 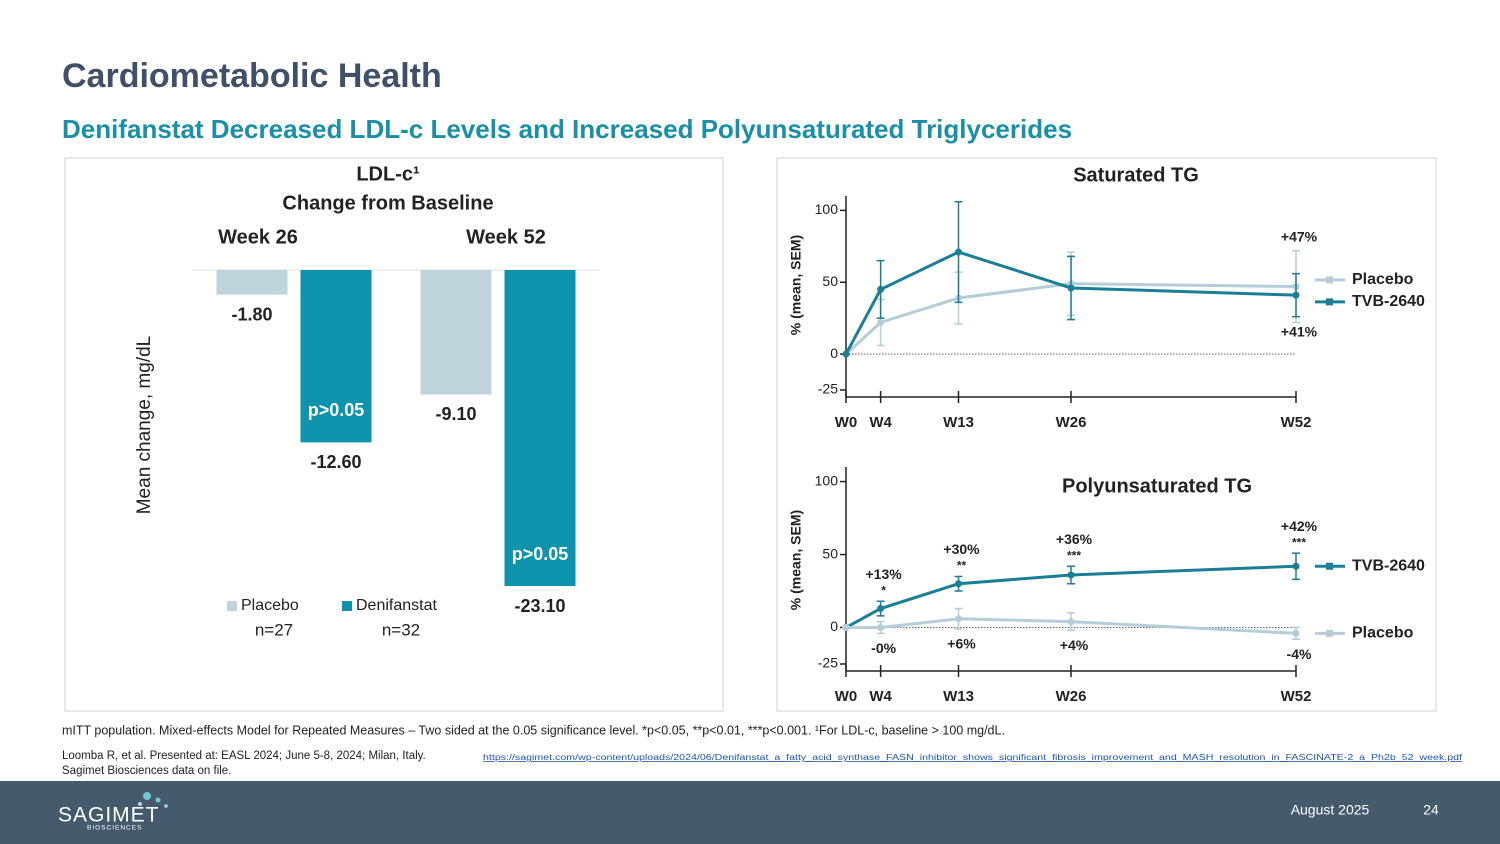 What do you see at coordinates (396, 605) in the screenshot?
I see `legend-label: Denifanstat` at bounding box center [396, 605].